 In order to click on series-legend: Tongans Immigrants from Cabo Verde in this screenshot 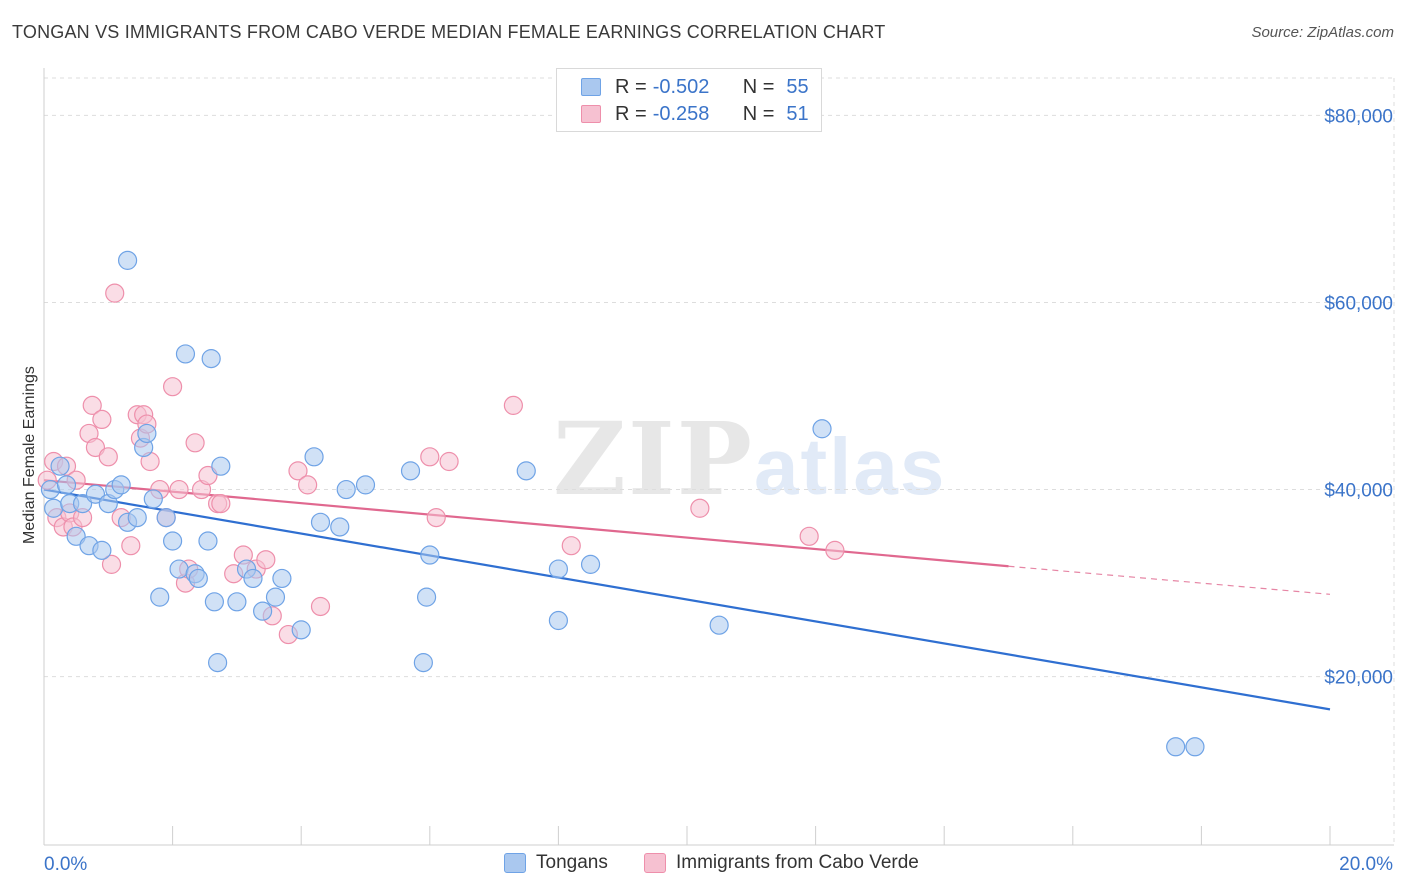, I will do `click(703, 865)`.